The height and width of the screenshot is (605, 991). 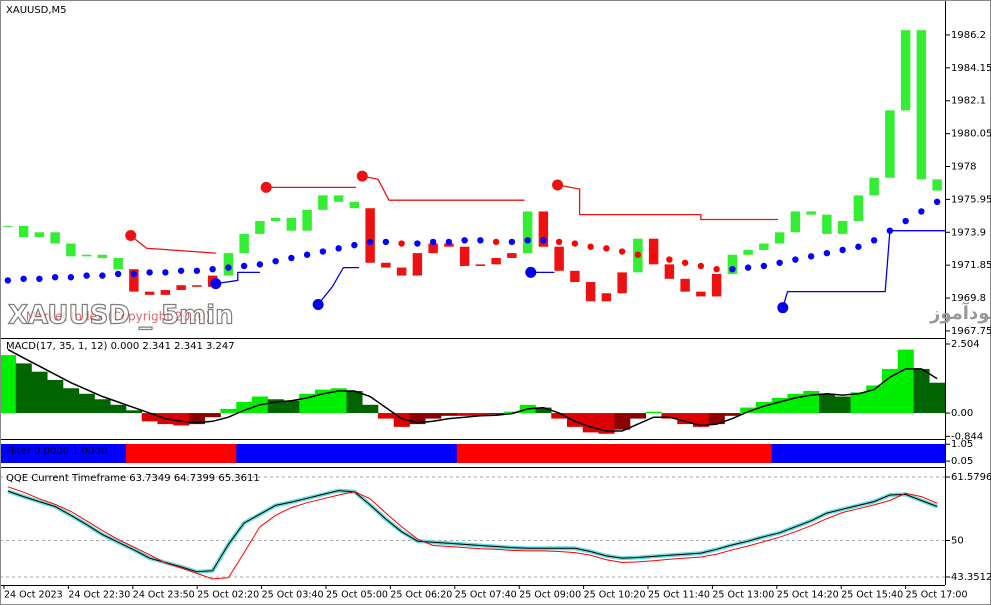 I want to click on y-tick-label: 1969.8, so click(x=968, y=298).